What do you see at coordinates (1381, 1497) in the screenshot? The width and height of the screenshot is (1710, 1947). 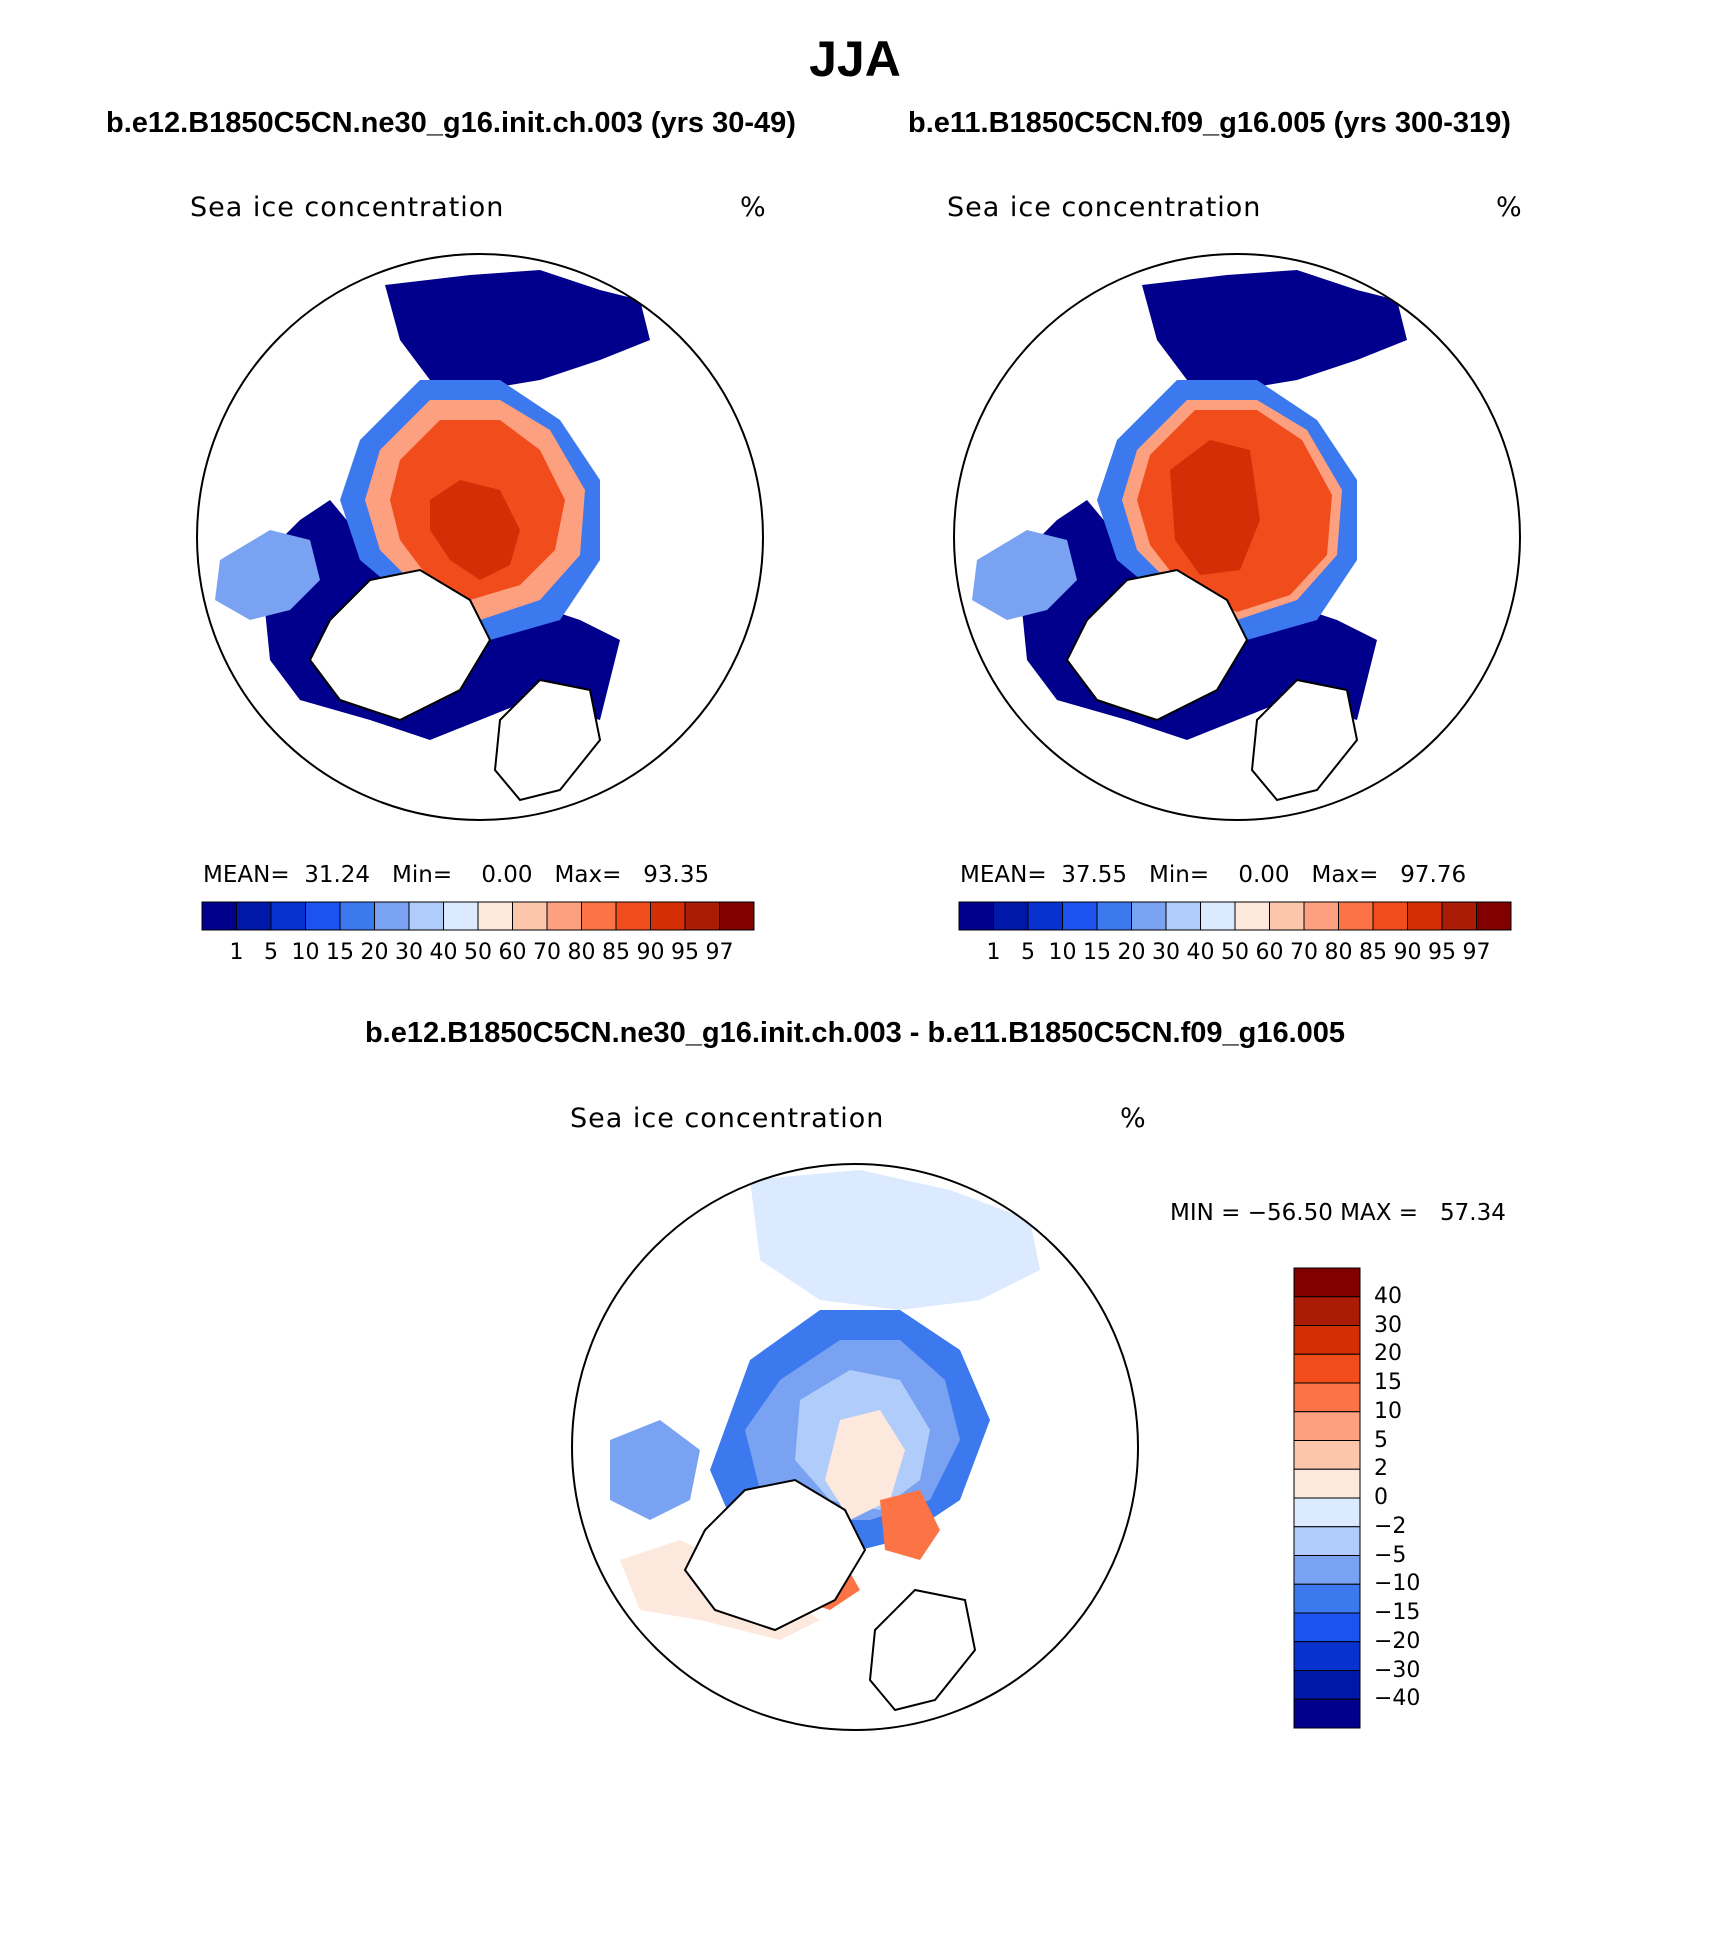 I see `colorbar-tick-label: 0` at bounding box center [1381, 1497].